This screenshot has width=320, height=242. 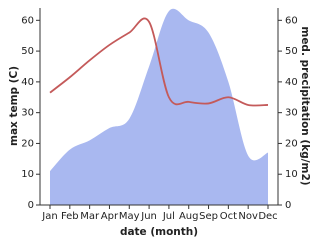 I want to click on x-tick-label: Jul, so click(x=168, y=216).